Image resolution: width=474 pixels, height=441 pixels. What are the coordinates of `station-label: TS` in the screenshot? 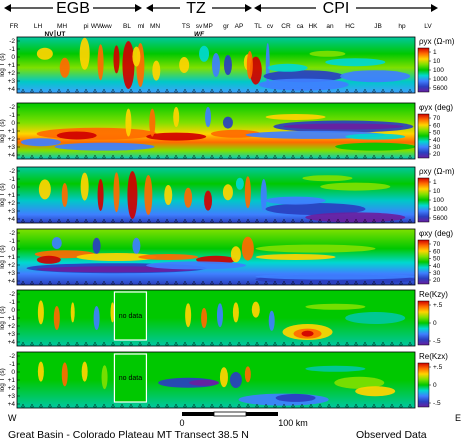 It's located at (186, 26).